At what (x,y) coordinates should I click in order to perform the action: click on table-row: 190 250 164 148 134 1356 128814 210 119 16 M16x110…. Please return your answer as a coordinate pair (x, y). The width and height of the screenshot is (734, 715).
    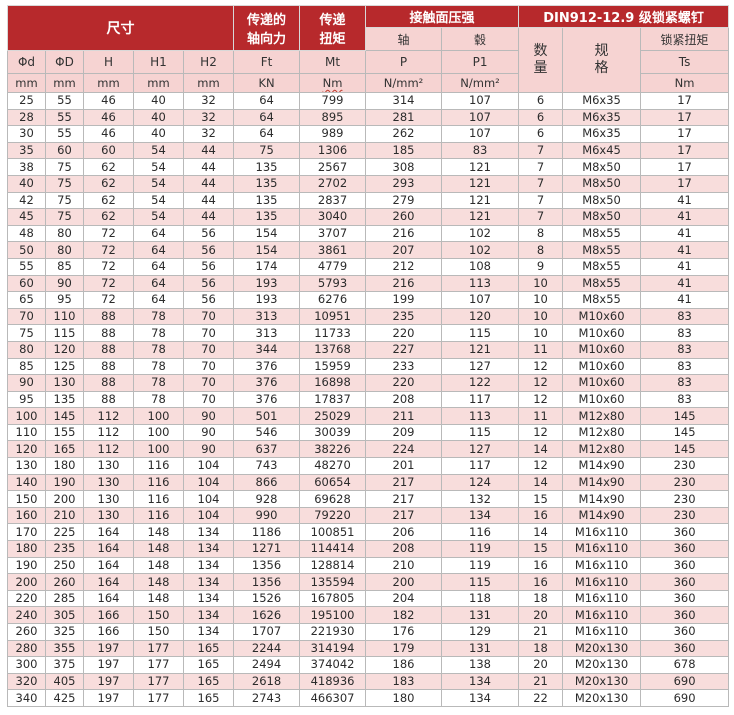
    Looking at the image, I should click on (368, 565).